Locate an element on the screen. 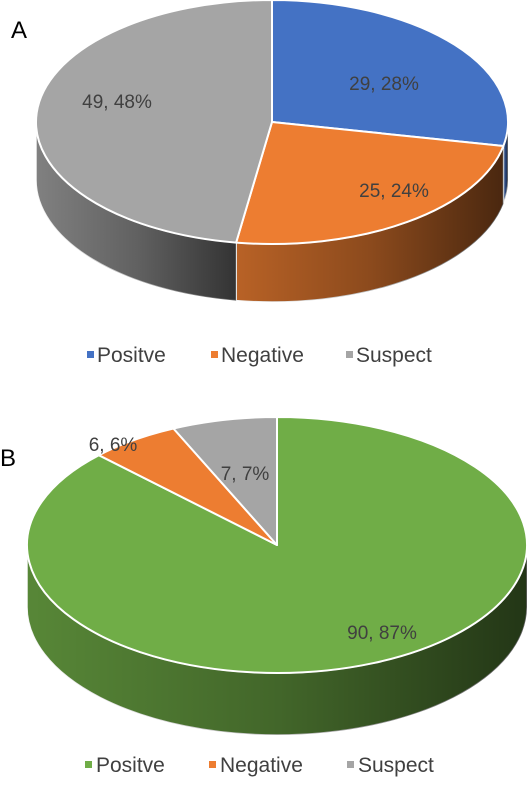 The height and width of the screenshot is (812, 527). data-label-negative: 25, 24% is located at coordinates (394, 191).